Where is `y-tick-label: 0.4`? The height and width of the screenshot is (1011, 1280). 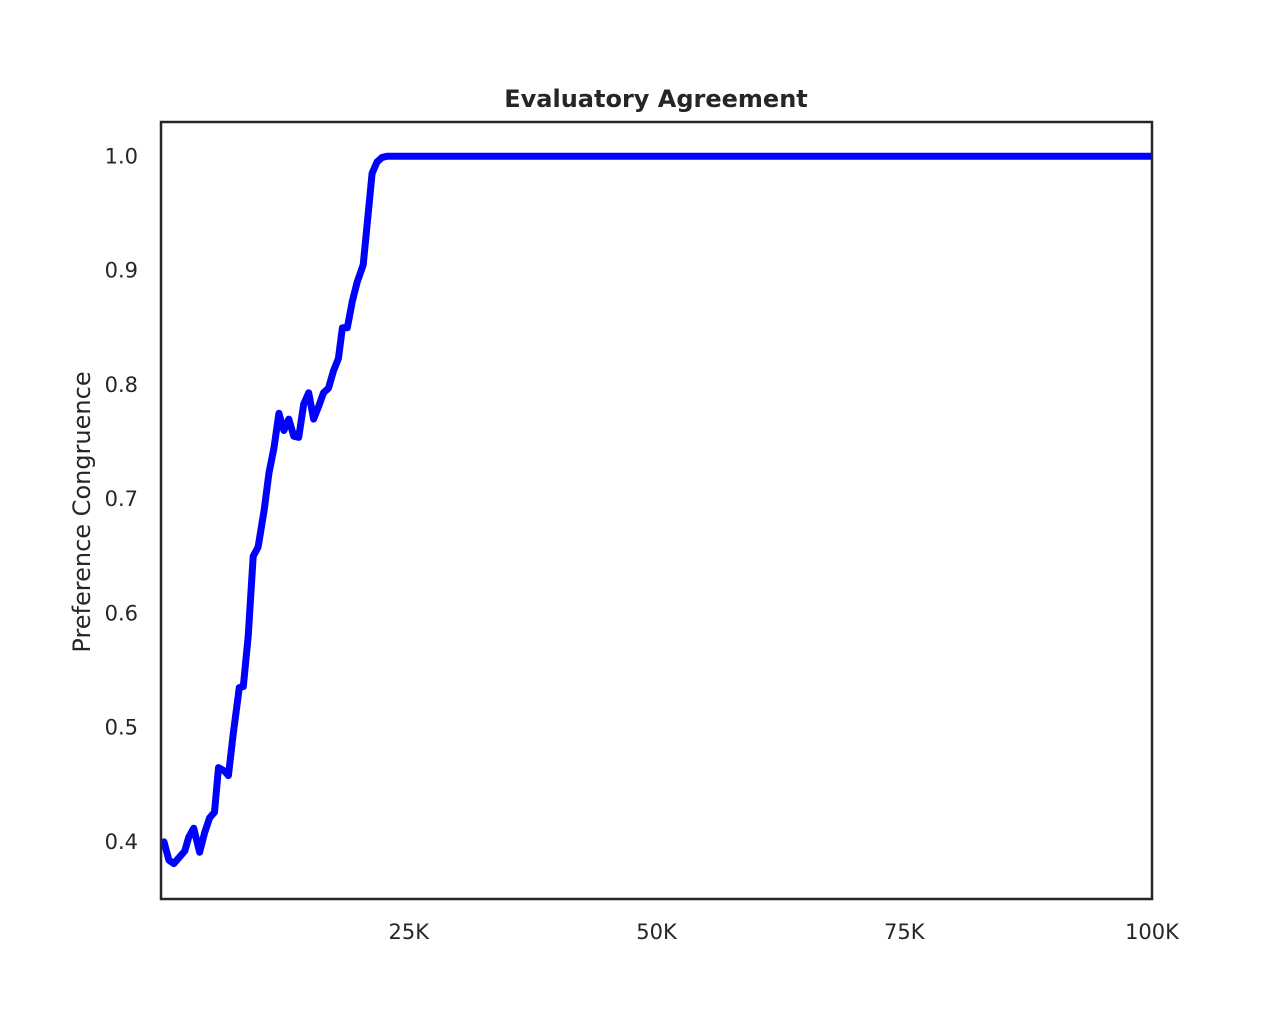
y-tick-label: 0.4 is located at coordinates (121, 842).